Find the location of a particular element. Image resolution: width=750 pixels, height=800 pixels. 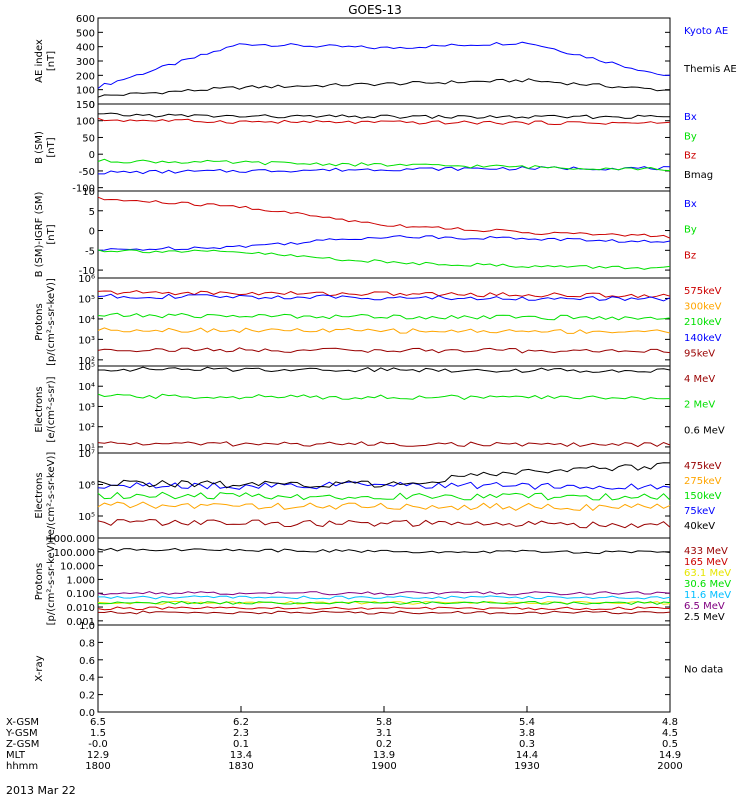

series-line-by is located at coordinates (384, 259).